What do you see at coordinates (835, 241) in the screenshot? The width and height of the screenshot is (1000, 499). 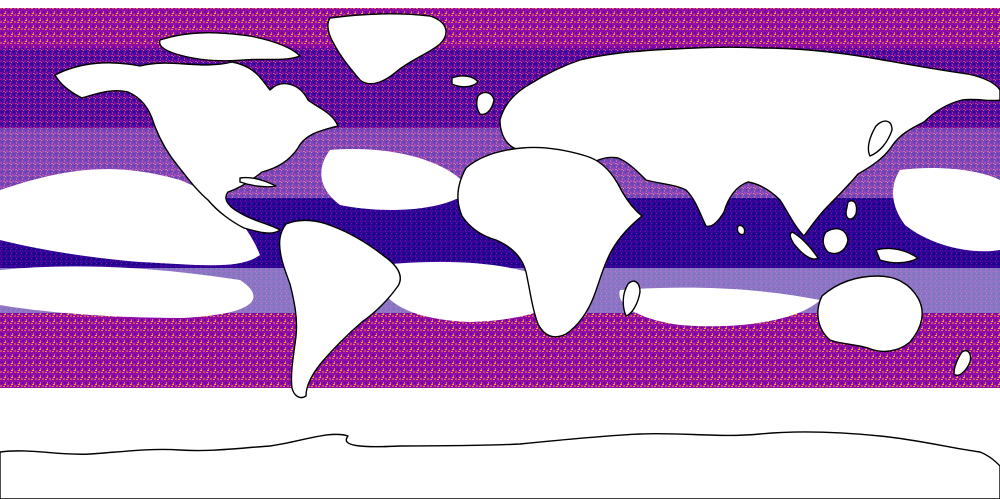 I see `continent-borneo` at bounding box center [835, 241].